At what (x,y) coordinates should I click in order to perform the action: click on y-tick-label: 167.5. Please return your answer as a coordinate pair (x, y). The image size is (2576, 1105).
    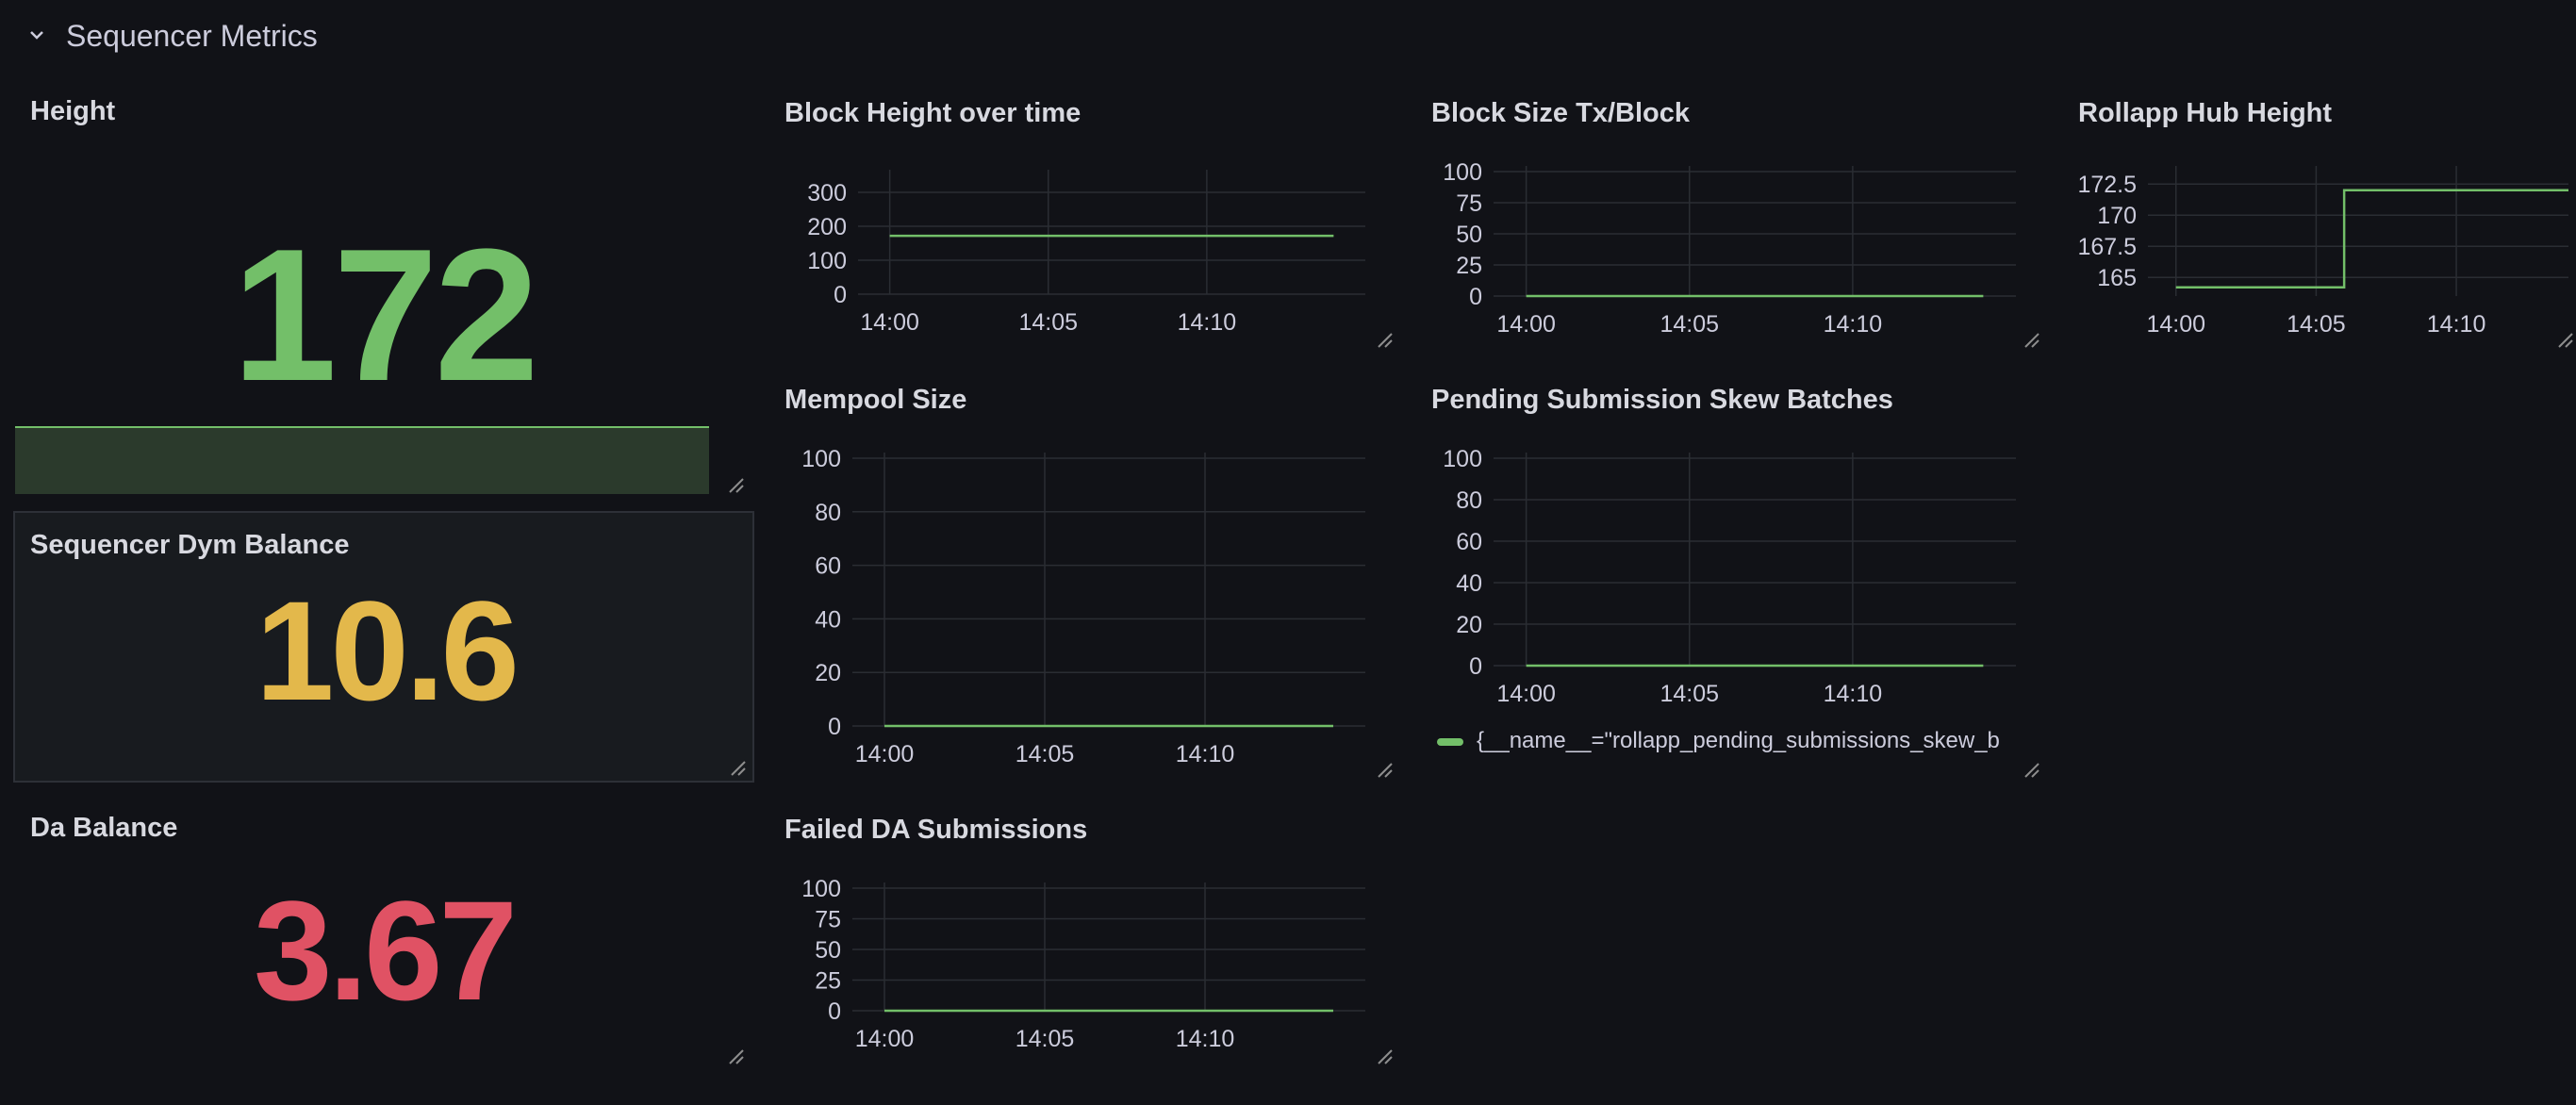
    Looking at the image, I should click on (2107, 247).